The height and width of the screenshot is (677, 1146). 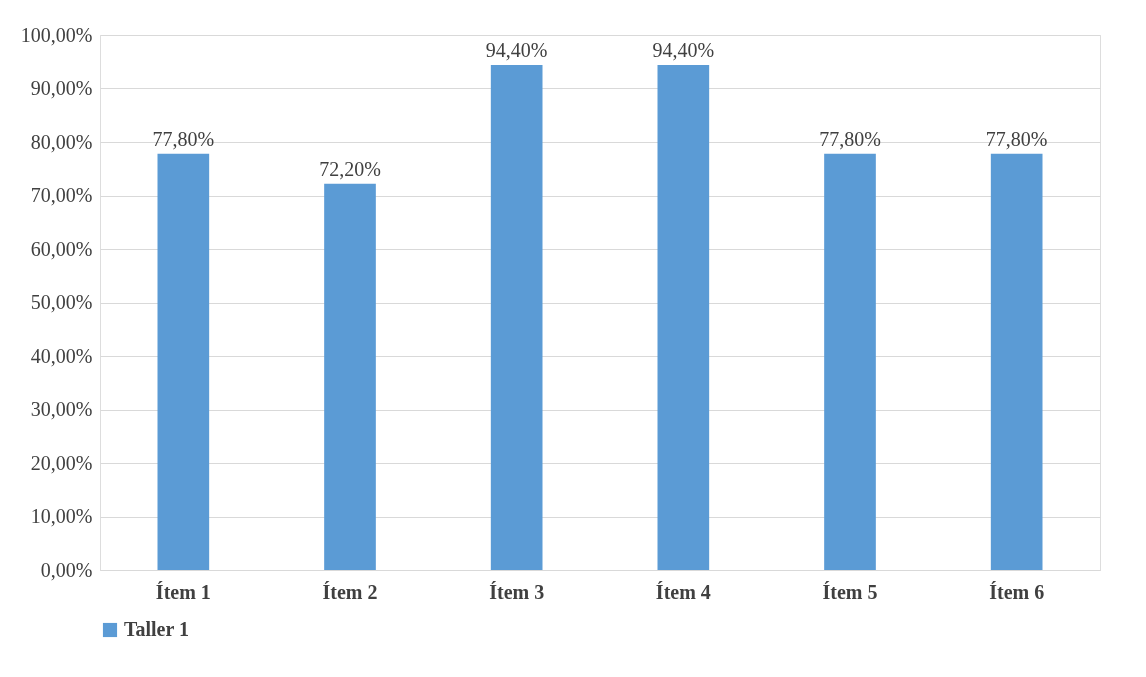 What do you see at coordinates (56, 34) in the screenshot?
I see `y-tick-label: 100,00%` at bounding box center [56, 34].